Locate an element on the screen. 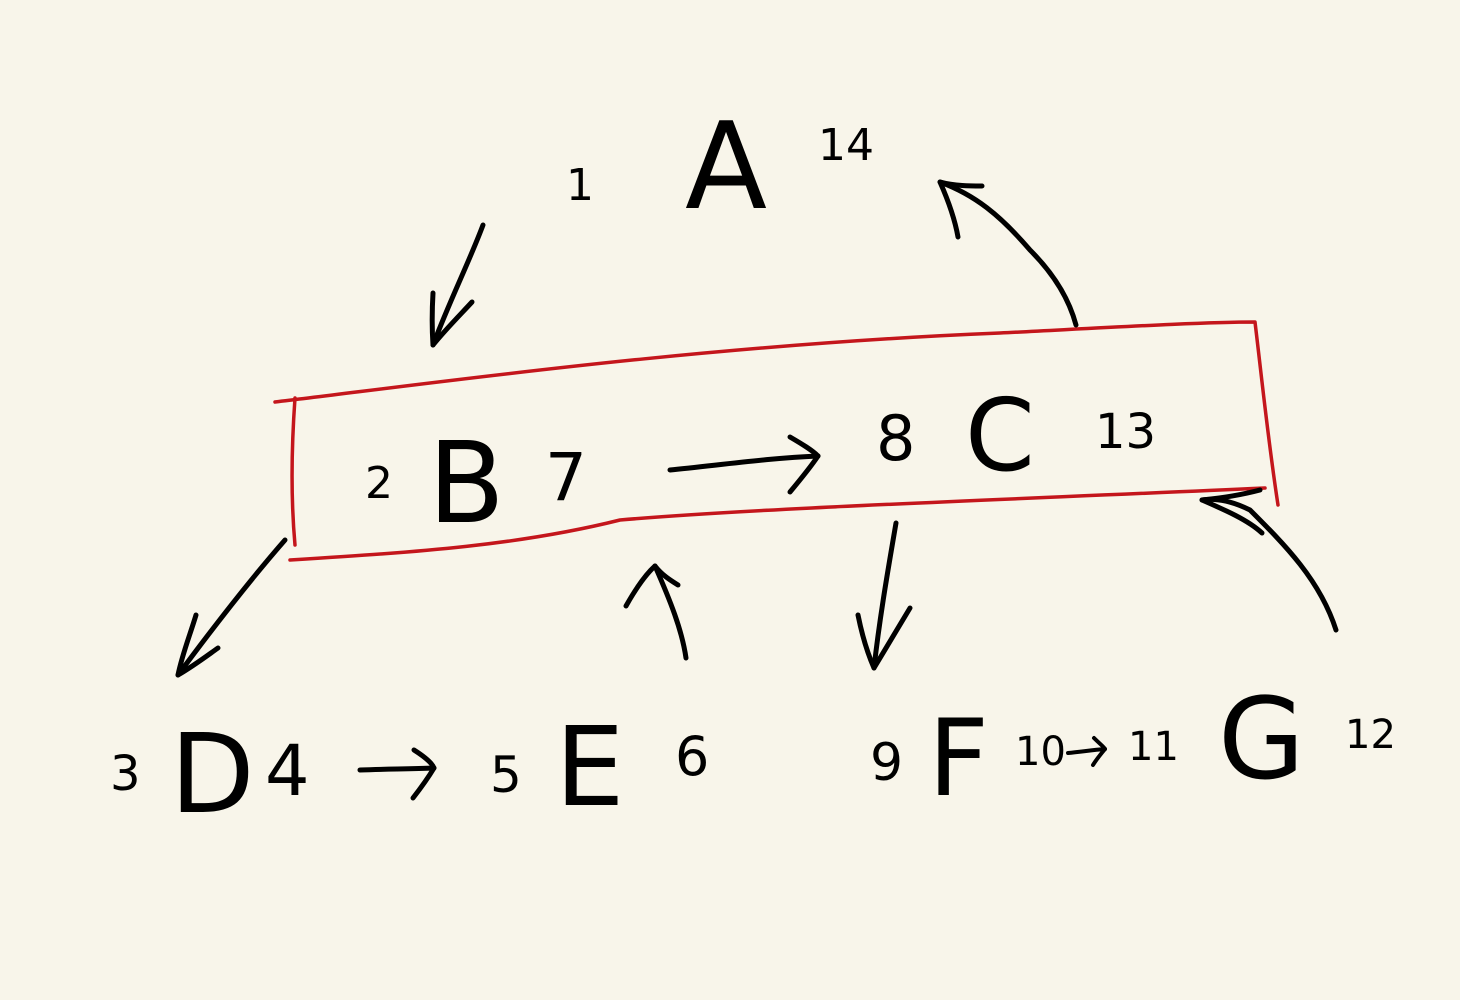 This screenshot has height=1000, width=1460. node-a-post-number: 14 is located at coordinates (846, 145).